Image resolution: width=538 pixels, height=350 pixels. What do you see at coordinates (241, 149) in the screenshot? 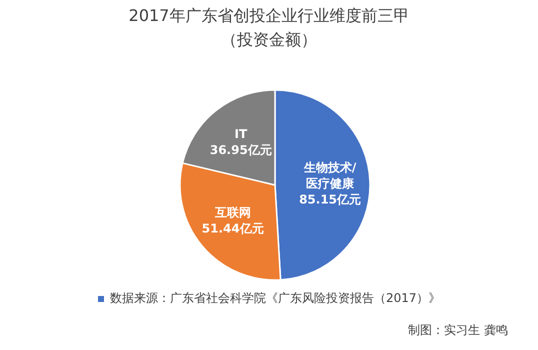
I see `data-label: 36.95亿元` at bounding box center [241, 149].